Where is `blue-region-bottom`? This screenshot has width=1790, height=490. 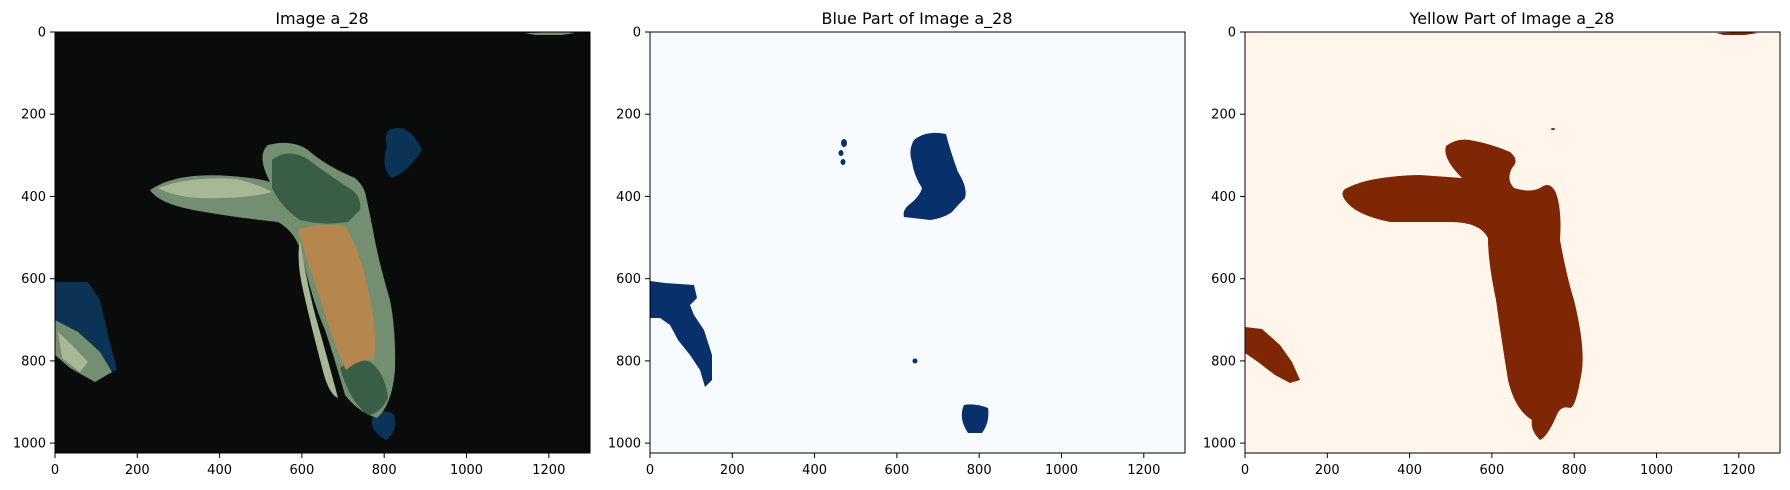
blue-region-bottom is located at coordinates (975, 418).